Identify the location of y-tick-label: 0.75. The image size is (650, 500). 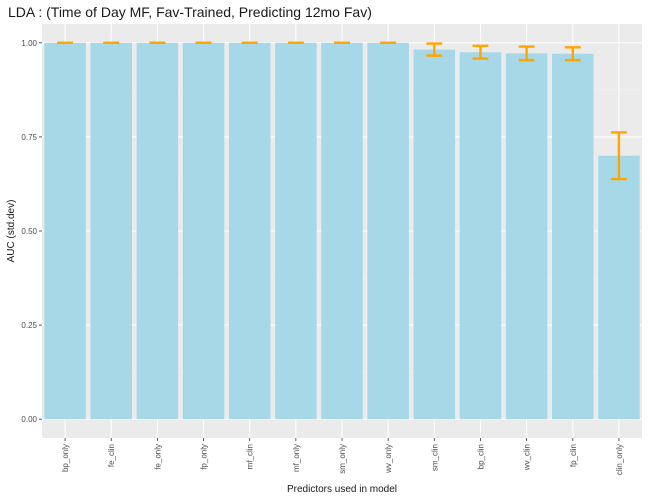
(29, 137).